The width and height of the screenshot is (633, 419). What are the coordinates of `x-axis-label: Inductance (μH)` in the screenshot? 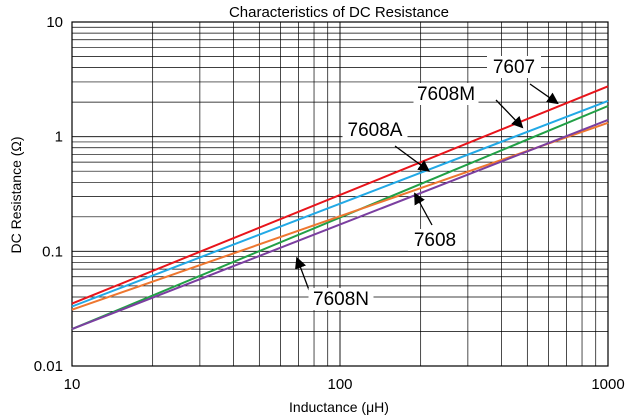 It's located at (339, 407).